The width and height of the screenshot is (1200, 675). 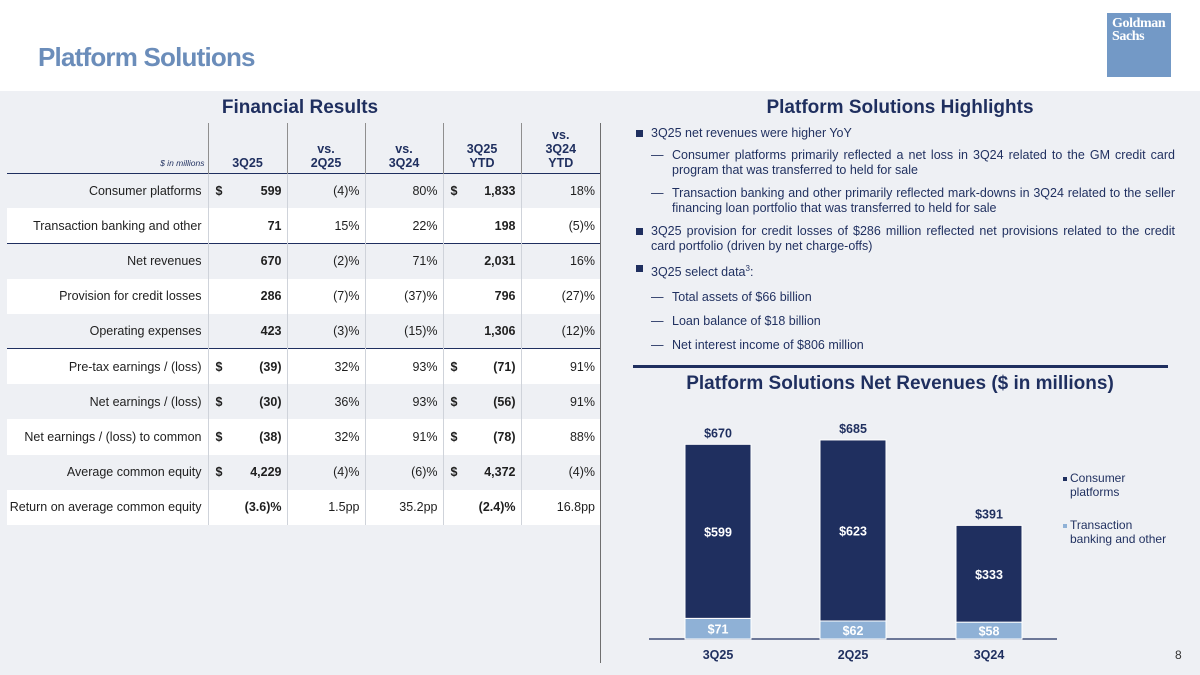 I want to click on value-vs-3q24: 22%, so click(x=403, y=226).